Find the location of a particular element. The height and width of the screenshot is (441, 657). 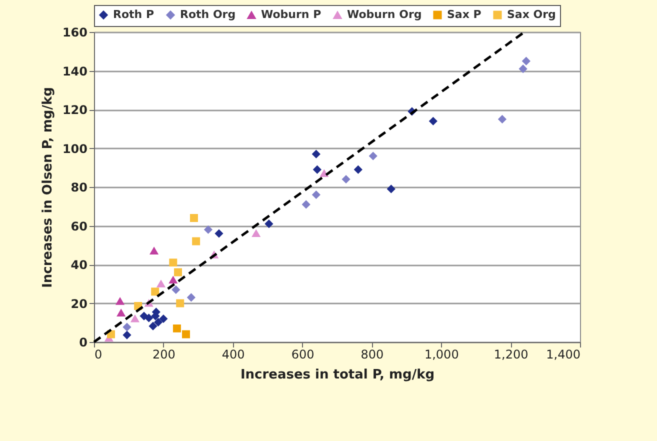

x-tick-label: 1,000 is located at coordinates (441, 355).